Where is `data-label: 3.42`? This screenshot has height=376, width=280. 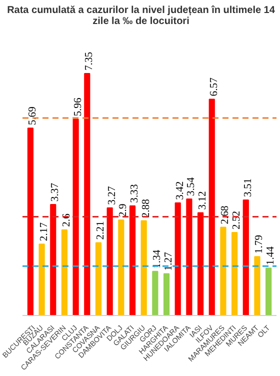
data-label: 3.42 is located at coordinates (180, 190).